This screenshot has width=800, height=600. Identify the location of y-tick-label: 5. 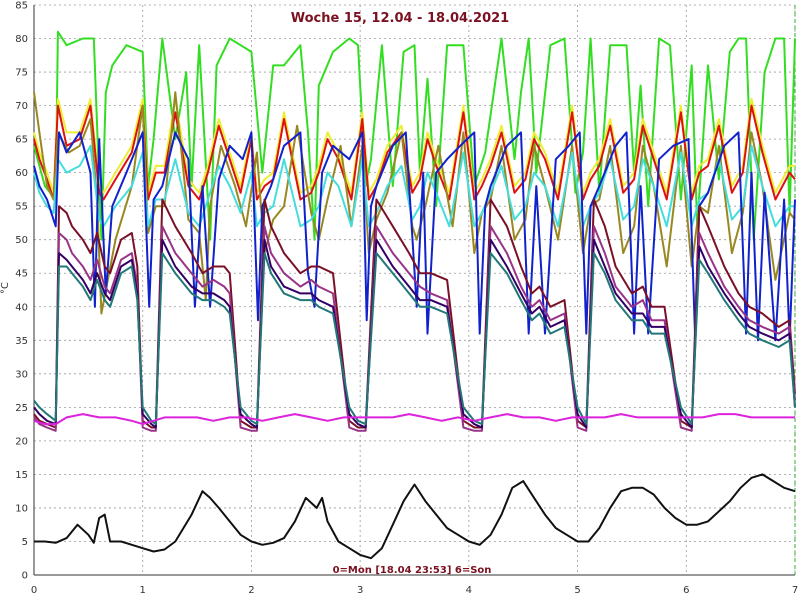
(25, 542).